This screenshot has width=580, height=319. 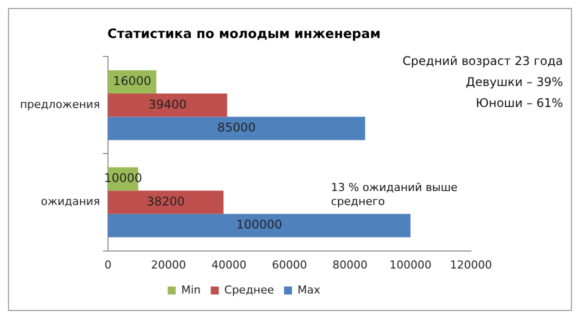 I want to click on data-label: 85000, so click(x=236, y=127).